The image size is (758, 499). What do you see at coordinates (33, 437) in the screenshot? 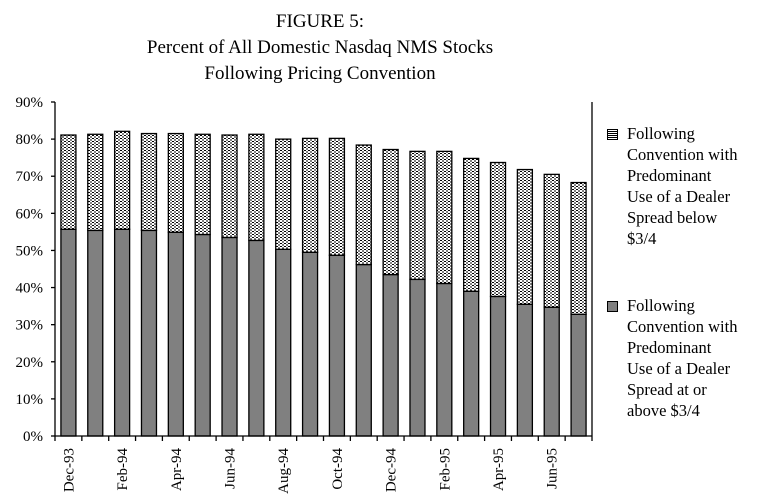
I see `y-tick-label: 0%` at bounding box center [33, 437].